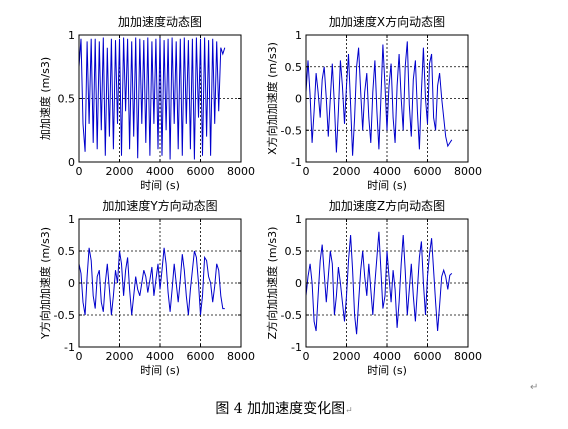 Image resolution: width=568 pixels, height=429 pixels. I want to click on y-axis-label: X方向加加速度 (m/s3), so click(272, 98).